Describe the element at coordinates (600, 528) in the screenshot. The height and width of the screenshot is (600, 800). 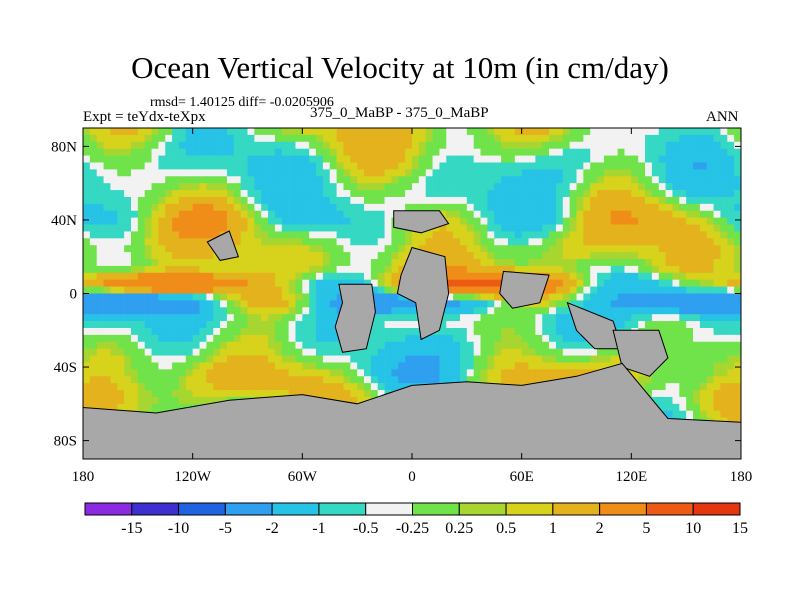
I see `colorbar-label: 2` at that location.